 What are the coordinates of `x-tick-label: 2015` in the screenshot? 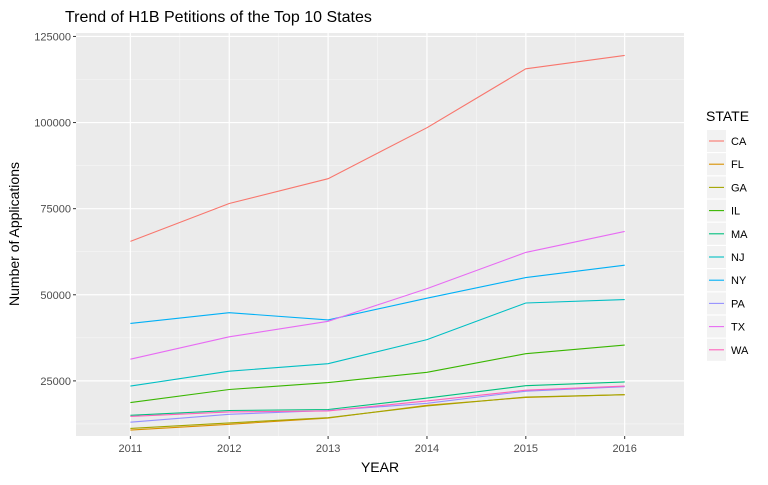 It's located at (526, 449).